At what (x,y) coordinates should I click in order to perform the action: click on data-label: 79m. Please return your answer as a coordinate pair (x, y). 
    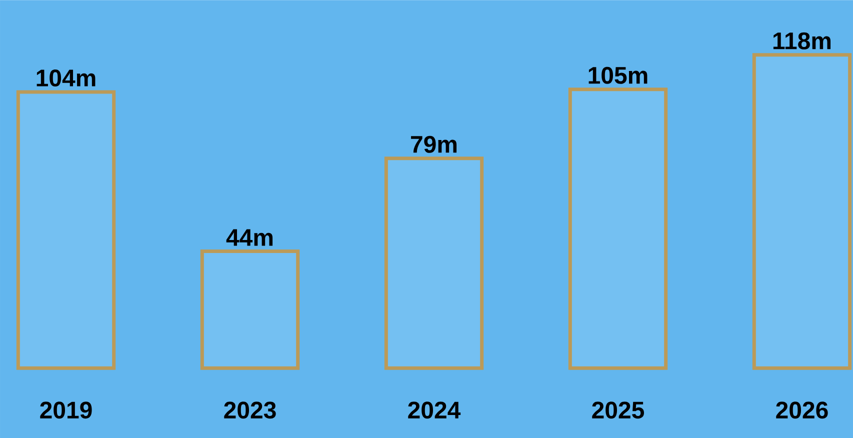
    Looking at the image, I should click on (434, 144).